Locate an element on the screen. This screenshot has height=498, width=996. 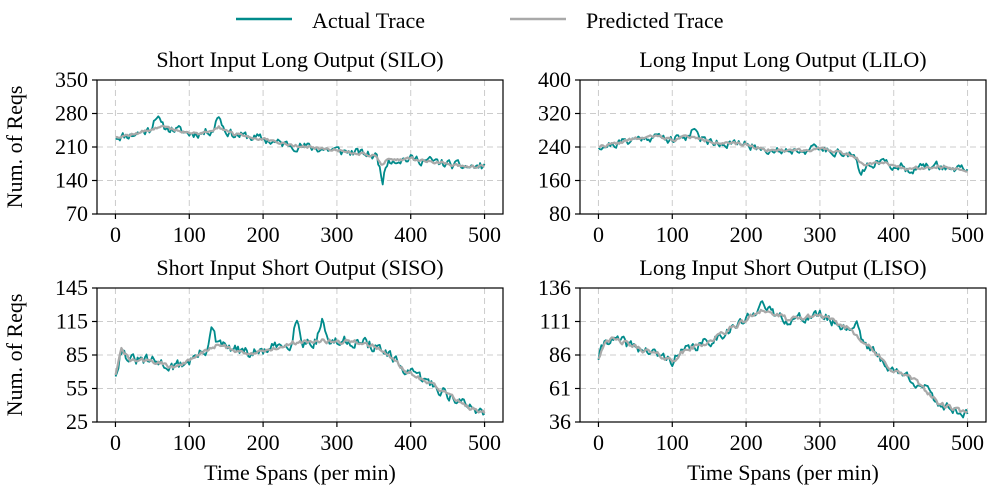
chart-title: Short Input Long Output (SILO) is located at coordinates (299, 59).